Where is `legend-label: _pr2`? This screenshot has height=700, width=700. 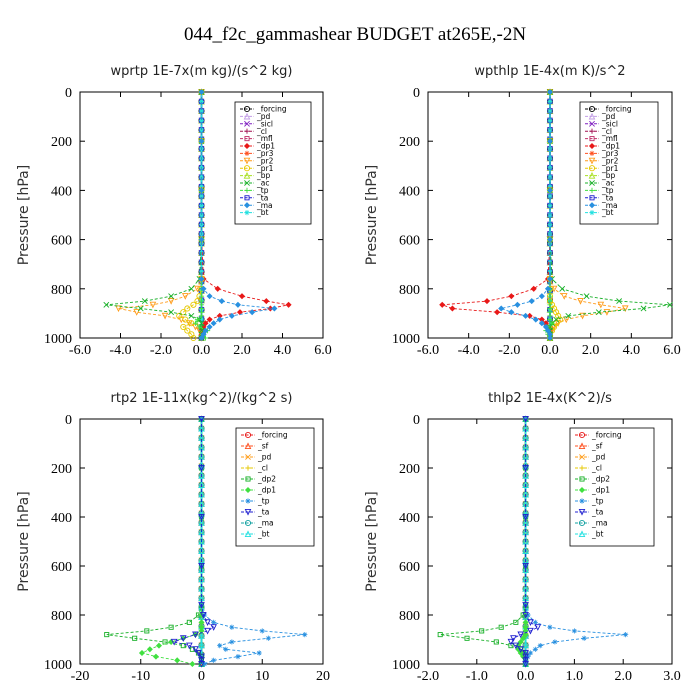 legend-label: _pr2 is located at coordinates (265, 160).